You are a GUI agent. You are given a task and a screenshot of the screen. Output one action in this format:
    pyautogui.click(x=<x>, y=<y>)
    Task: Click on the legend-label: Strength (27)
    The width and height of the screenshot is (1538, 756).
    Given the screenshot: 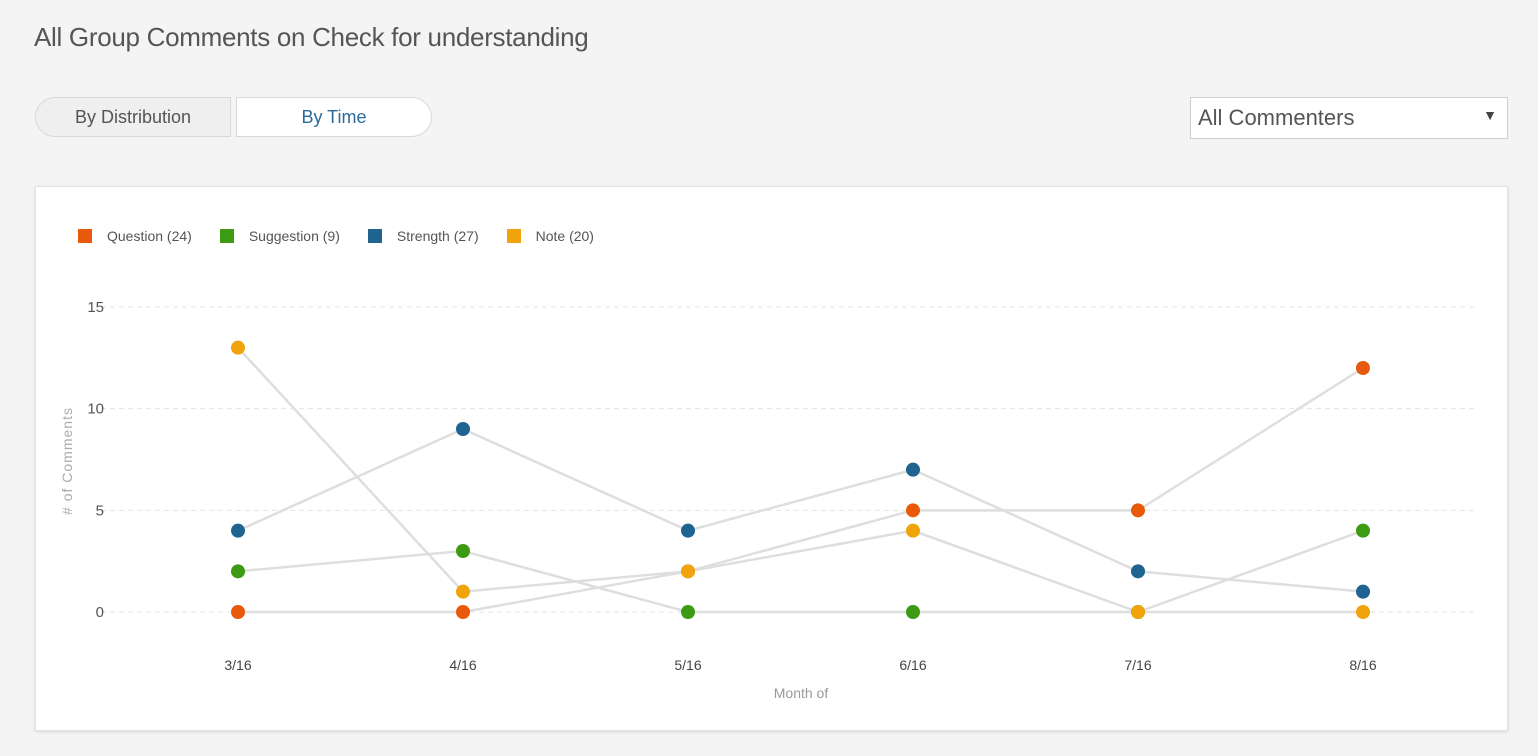 What is the action you would take?
    pyautogui.click(x=437, y=236)
    